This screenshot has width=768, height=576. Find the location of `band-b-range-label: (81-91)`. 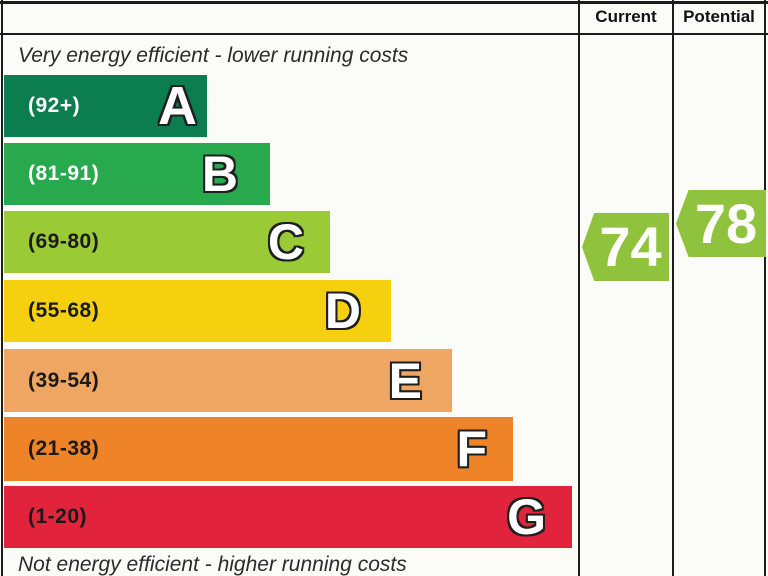

band-b-range-label: (81-91) is located at coordinates (64, 173).